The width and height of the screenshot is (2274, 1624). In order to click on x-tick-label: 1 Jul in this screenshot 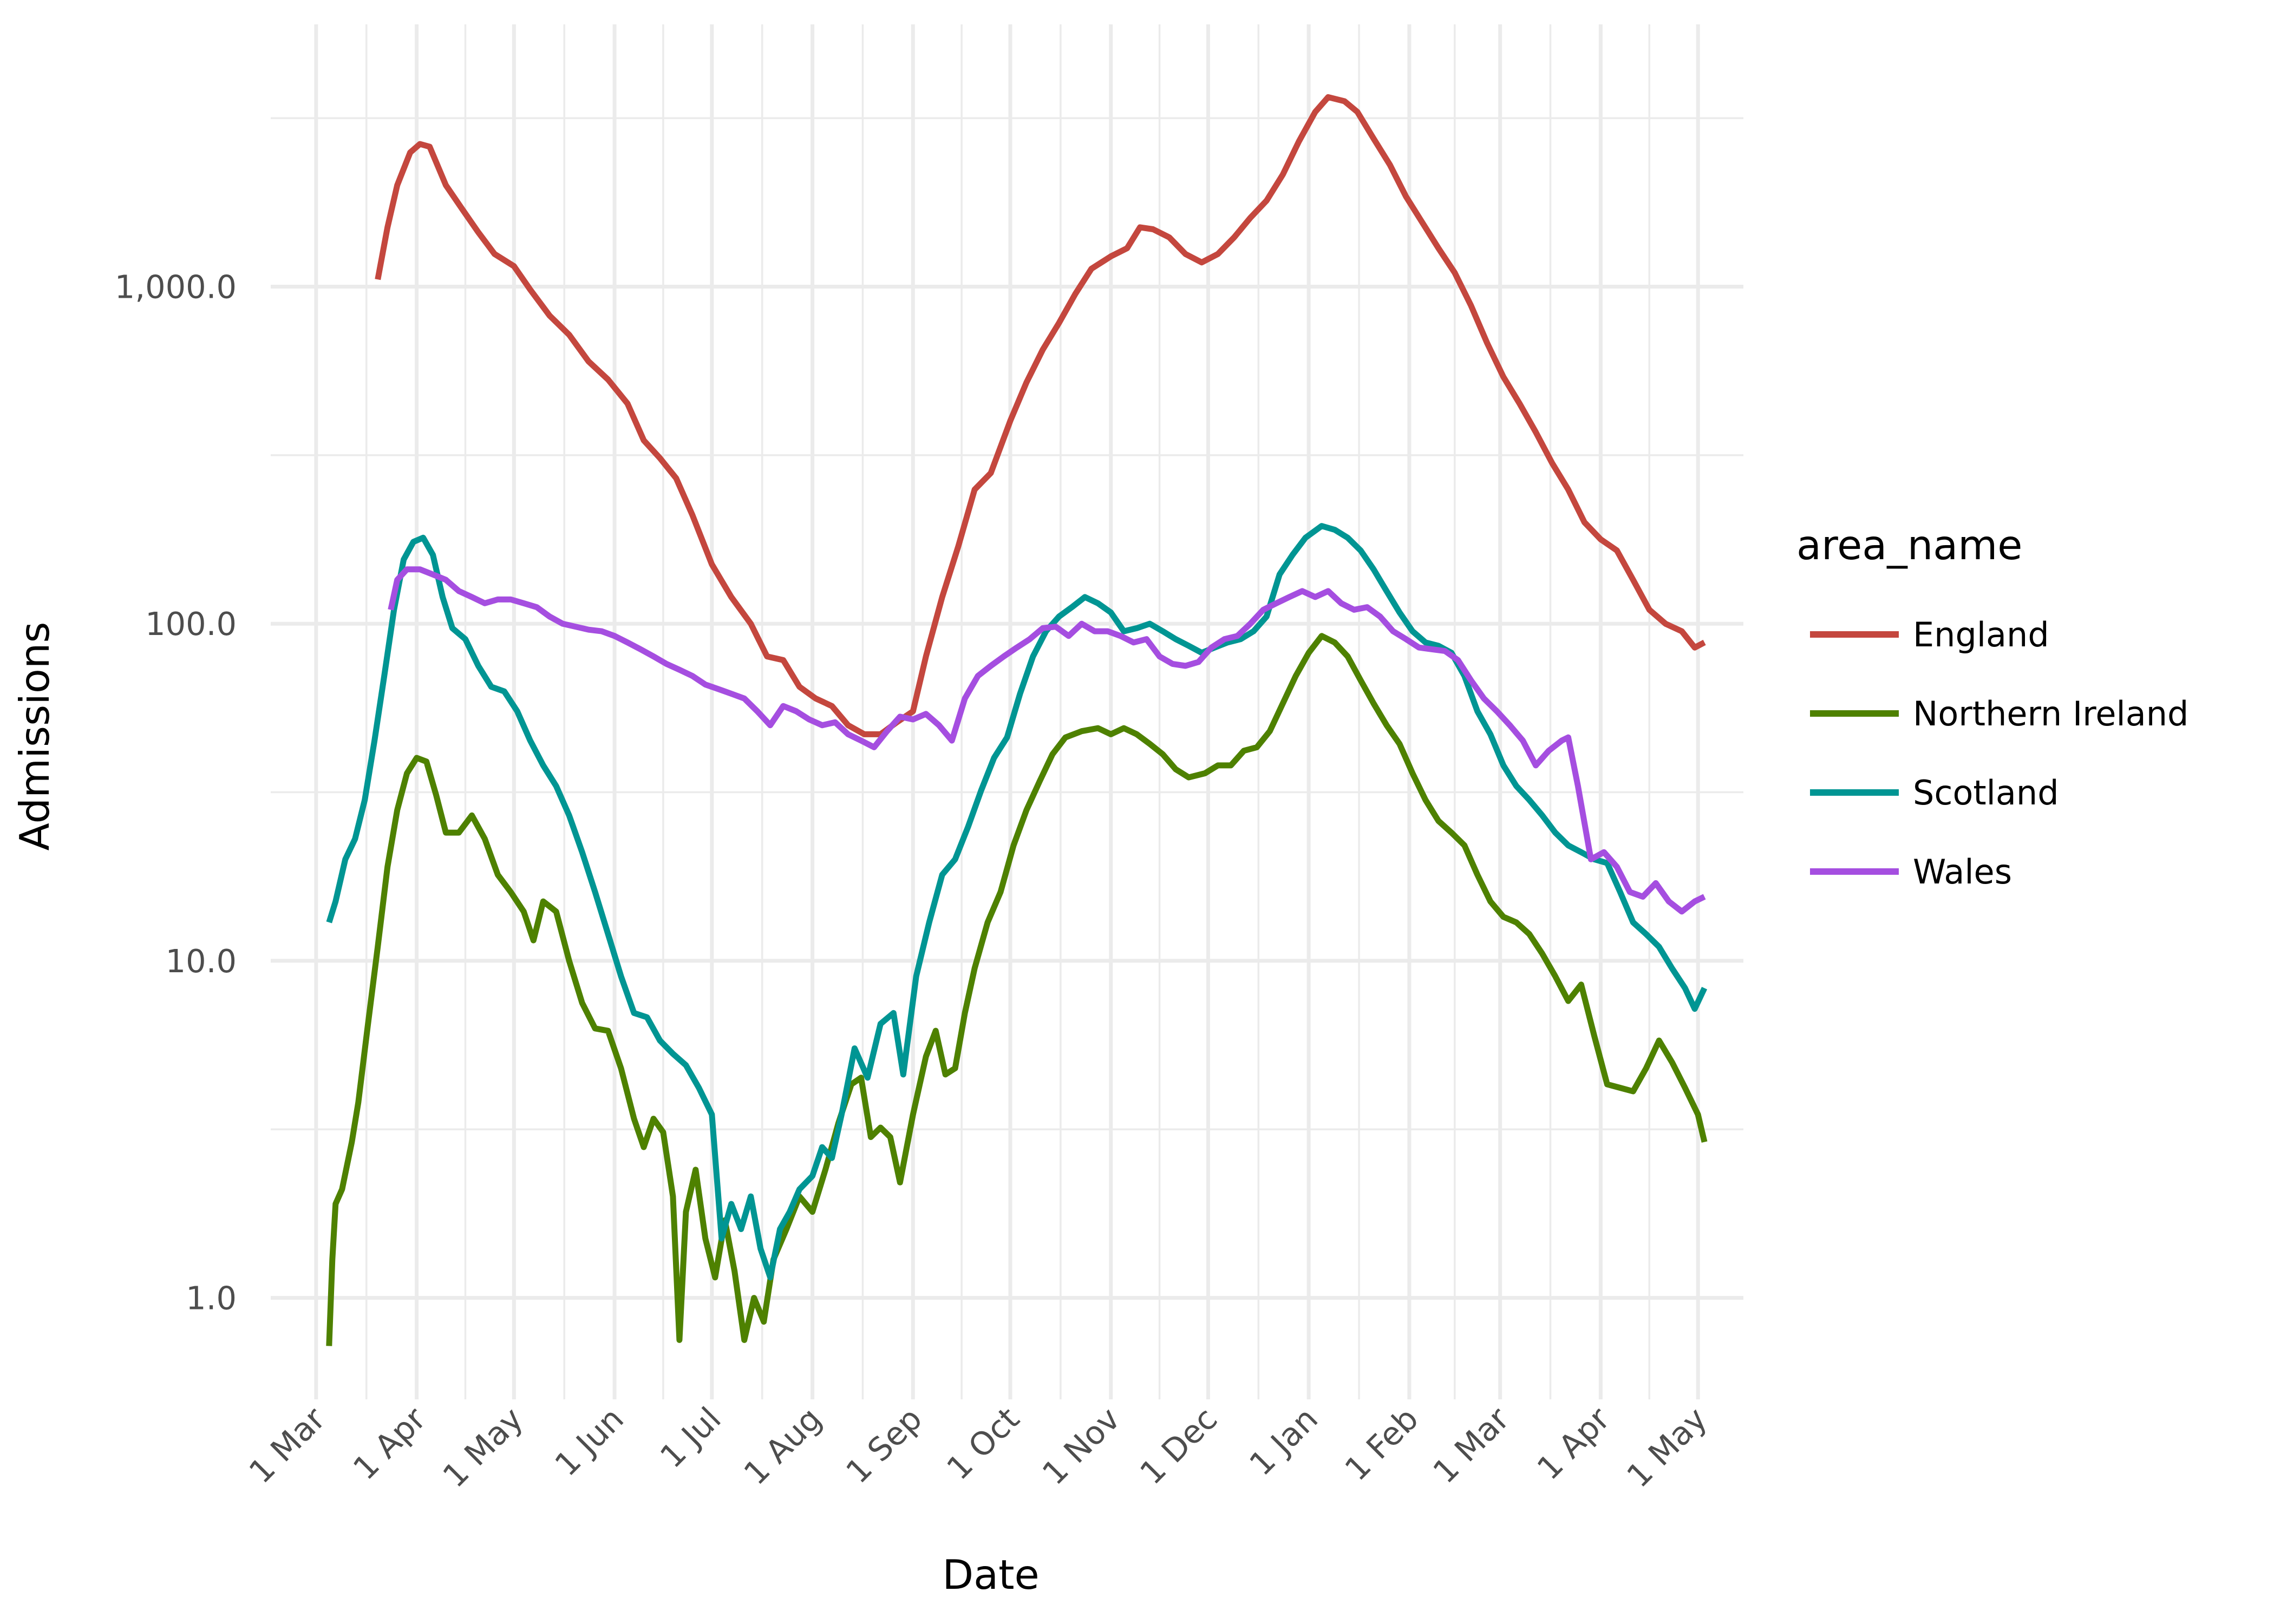, I will do `click(691, 1438)`.